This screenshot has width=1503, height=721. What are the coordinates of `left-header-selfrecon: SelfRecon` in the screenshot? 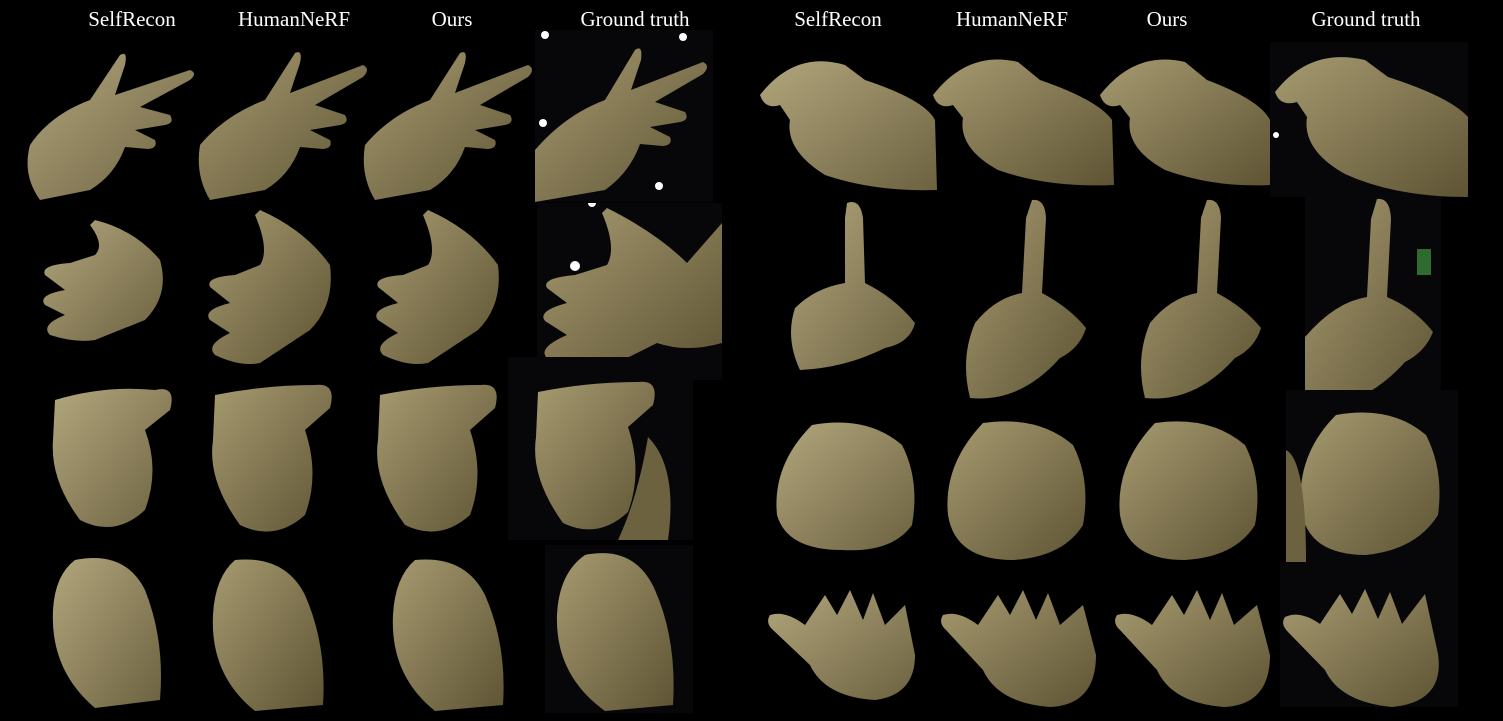 It's located at (132, 19).